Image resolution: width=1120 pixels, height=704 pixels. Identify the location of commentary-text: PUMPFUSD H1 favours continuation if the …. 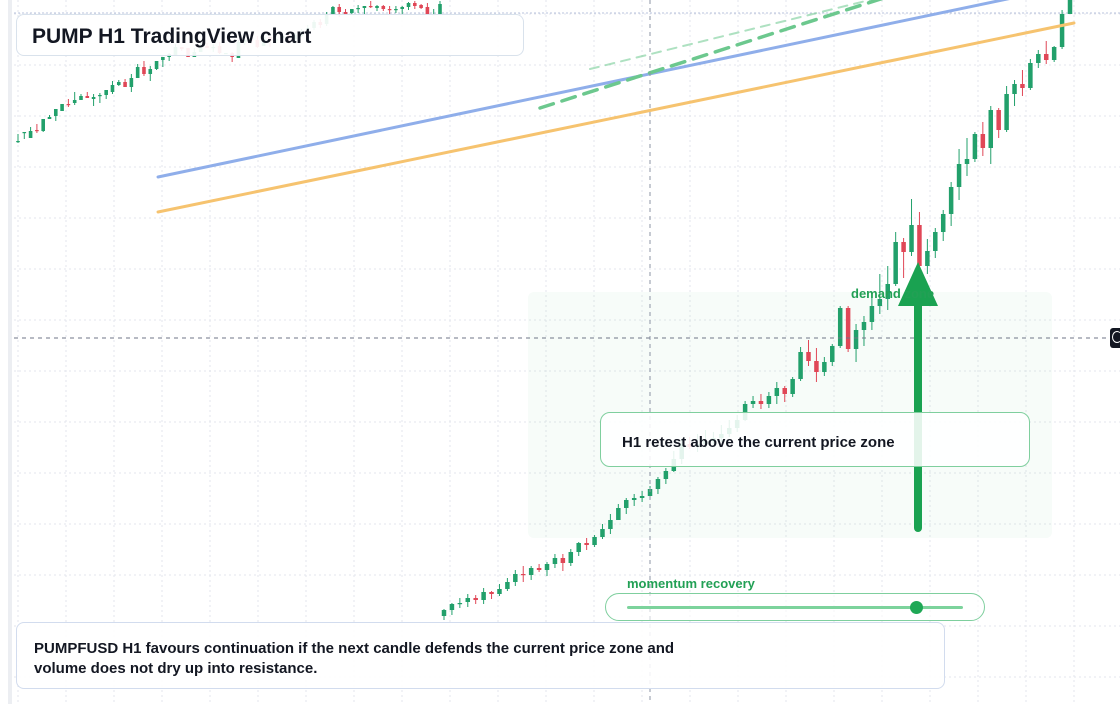
(354, 658).